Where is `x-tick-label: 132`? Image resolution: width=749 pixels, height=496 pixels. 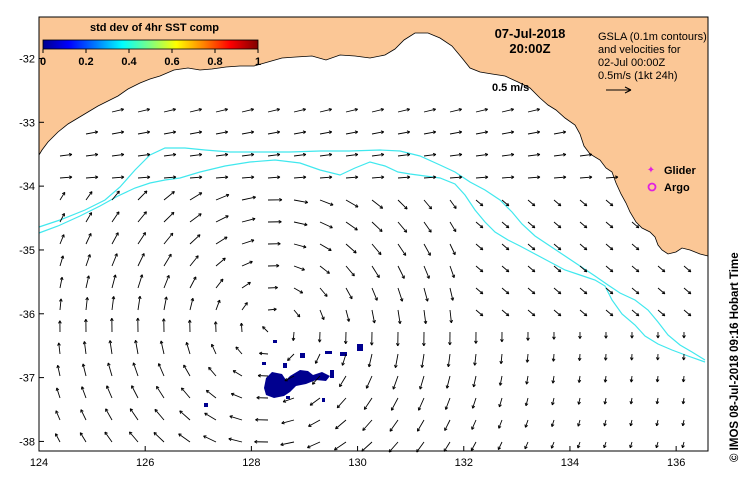
x-tick-label: 132 is located at coordinates (464, 463).